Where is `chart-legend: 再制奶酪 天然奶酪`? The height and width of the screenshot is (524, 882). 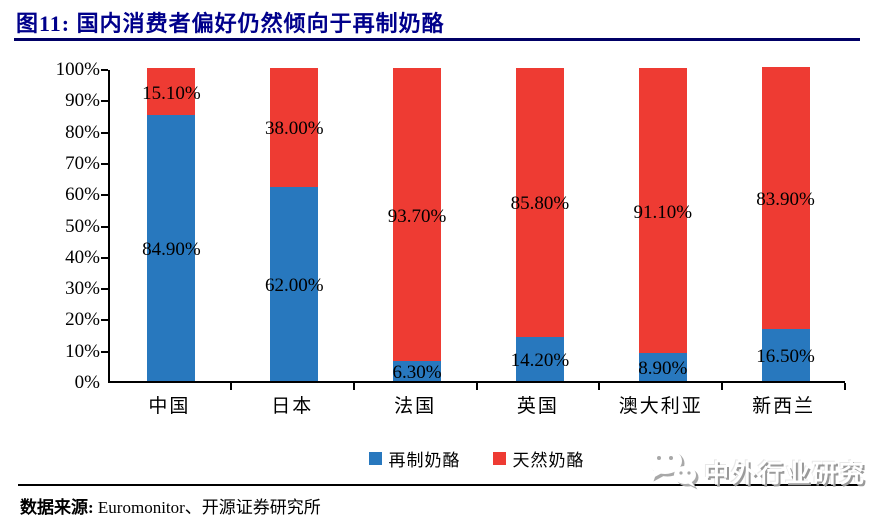
chart-legend: 再制奶酪 天然奶酪 is located at coordinates (476, 458).